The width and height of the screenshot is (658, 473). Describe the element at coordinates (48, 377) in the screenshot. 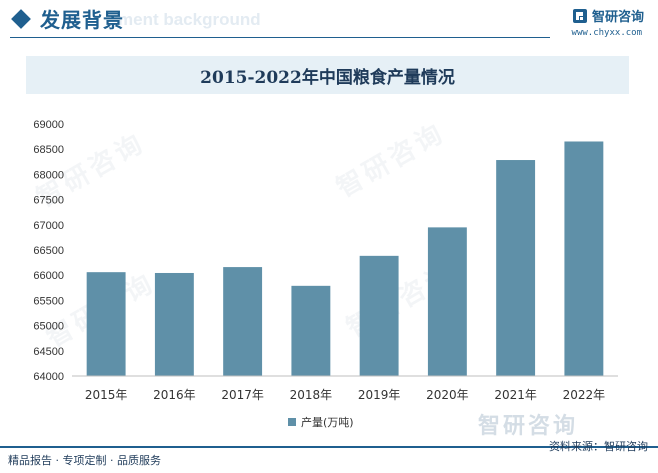

I see `y-tick-label: 64000` at that location.